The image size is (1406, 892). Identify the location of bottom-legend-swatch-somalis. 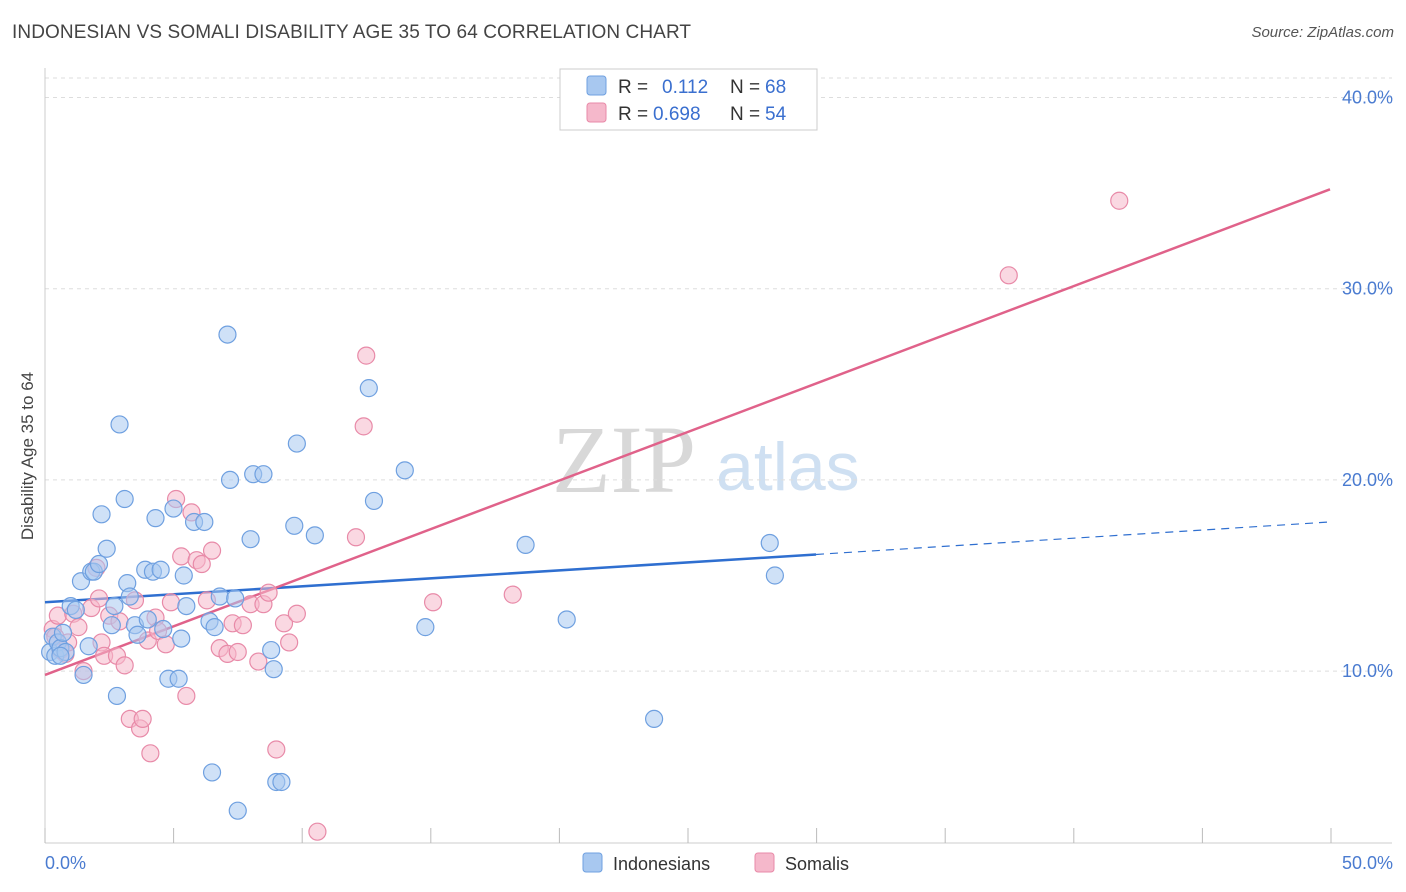
(764, 862).